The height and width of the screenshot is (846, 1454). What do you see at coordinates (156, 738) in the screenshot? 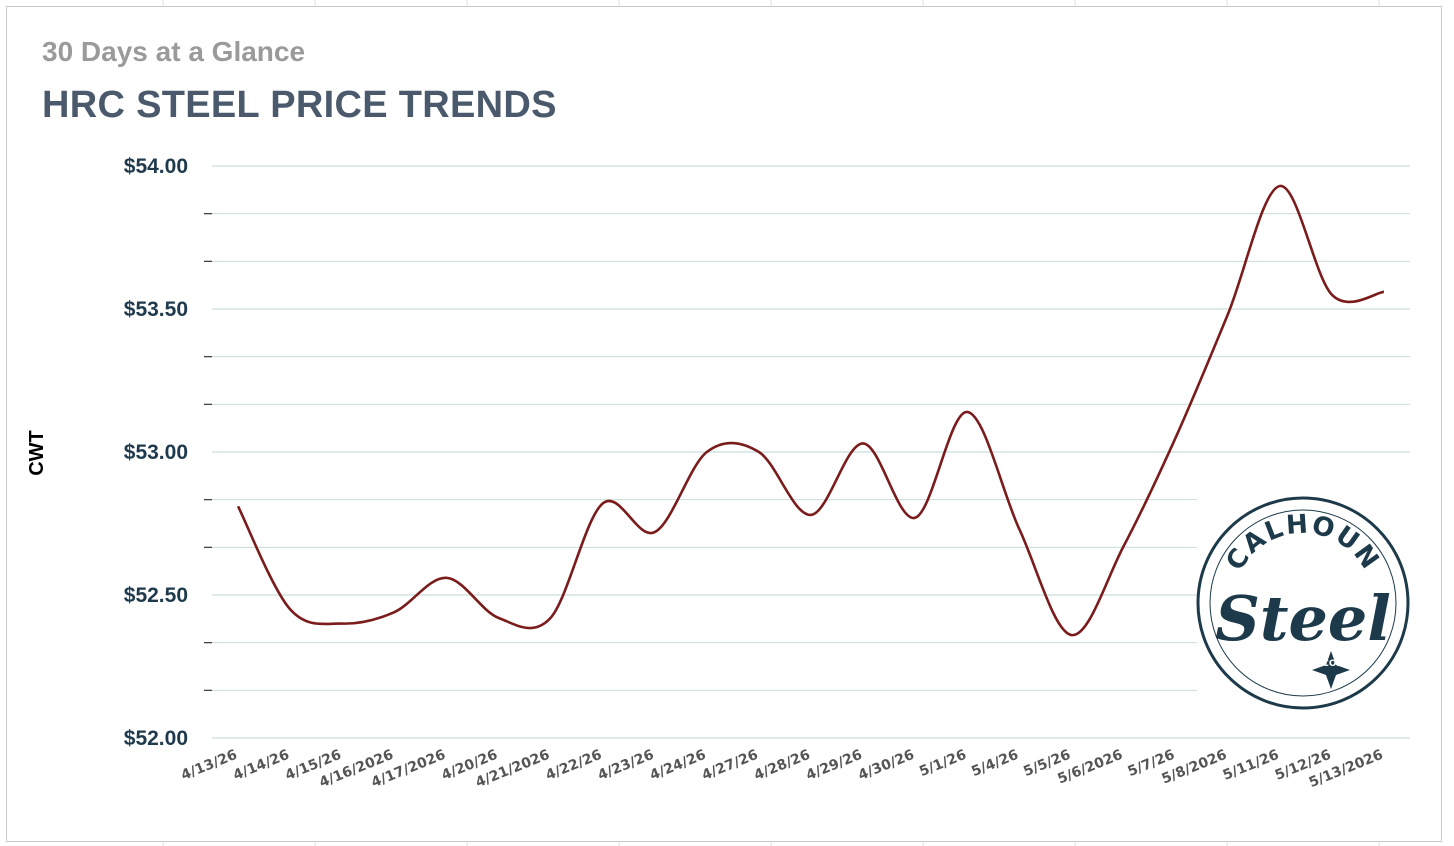
I see `y-tick-label: $52.00` at bounding box center [156, 738].